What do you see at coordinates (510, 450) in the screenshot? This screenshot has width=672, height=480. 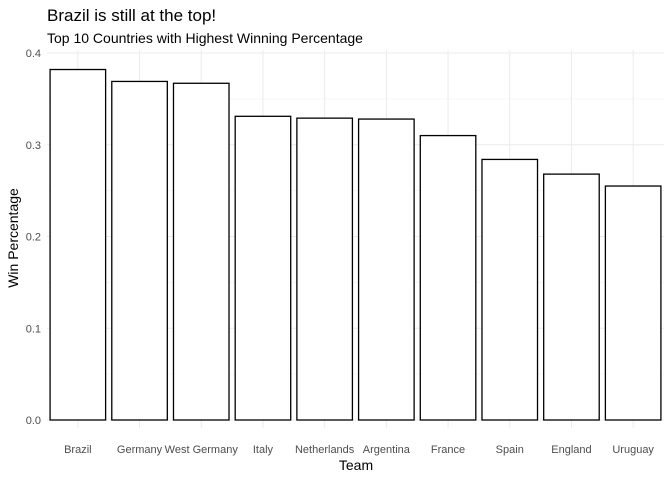 I see `x-tick-label: Spain` at bounding box center [510, 450].